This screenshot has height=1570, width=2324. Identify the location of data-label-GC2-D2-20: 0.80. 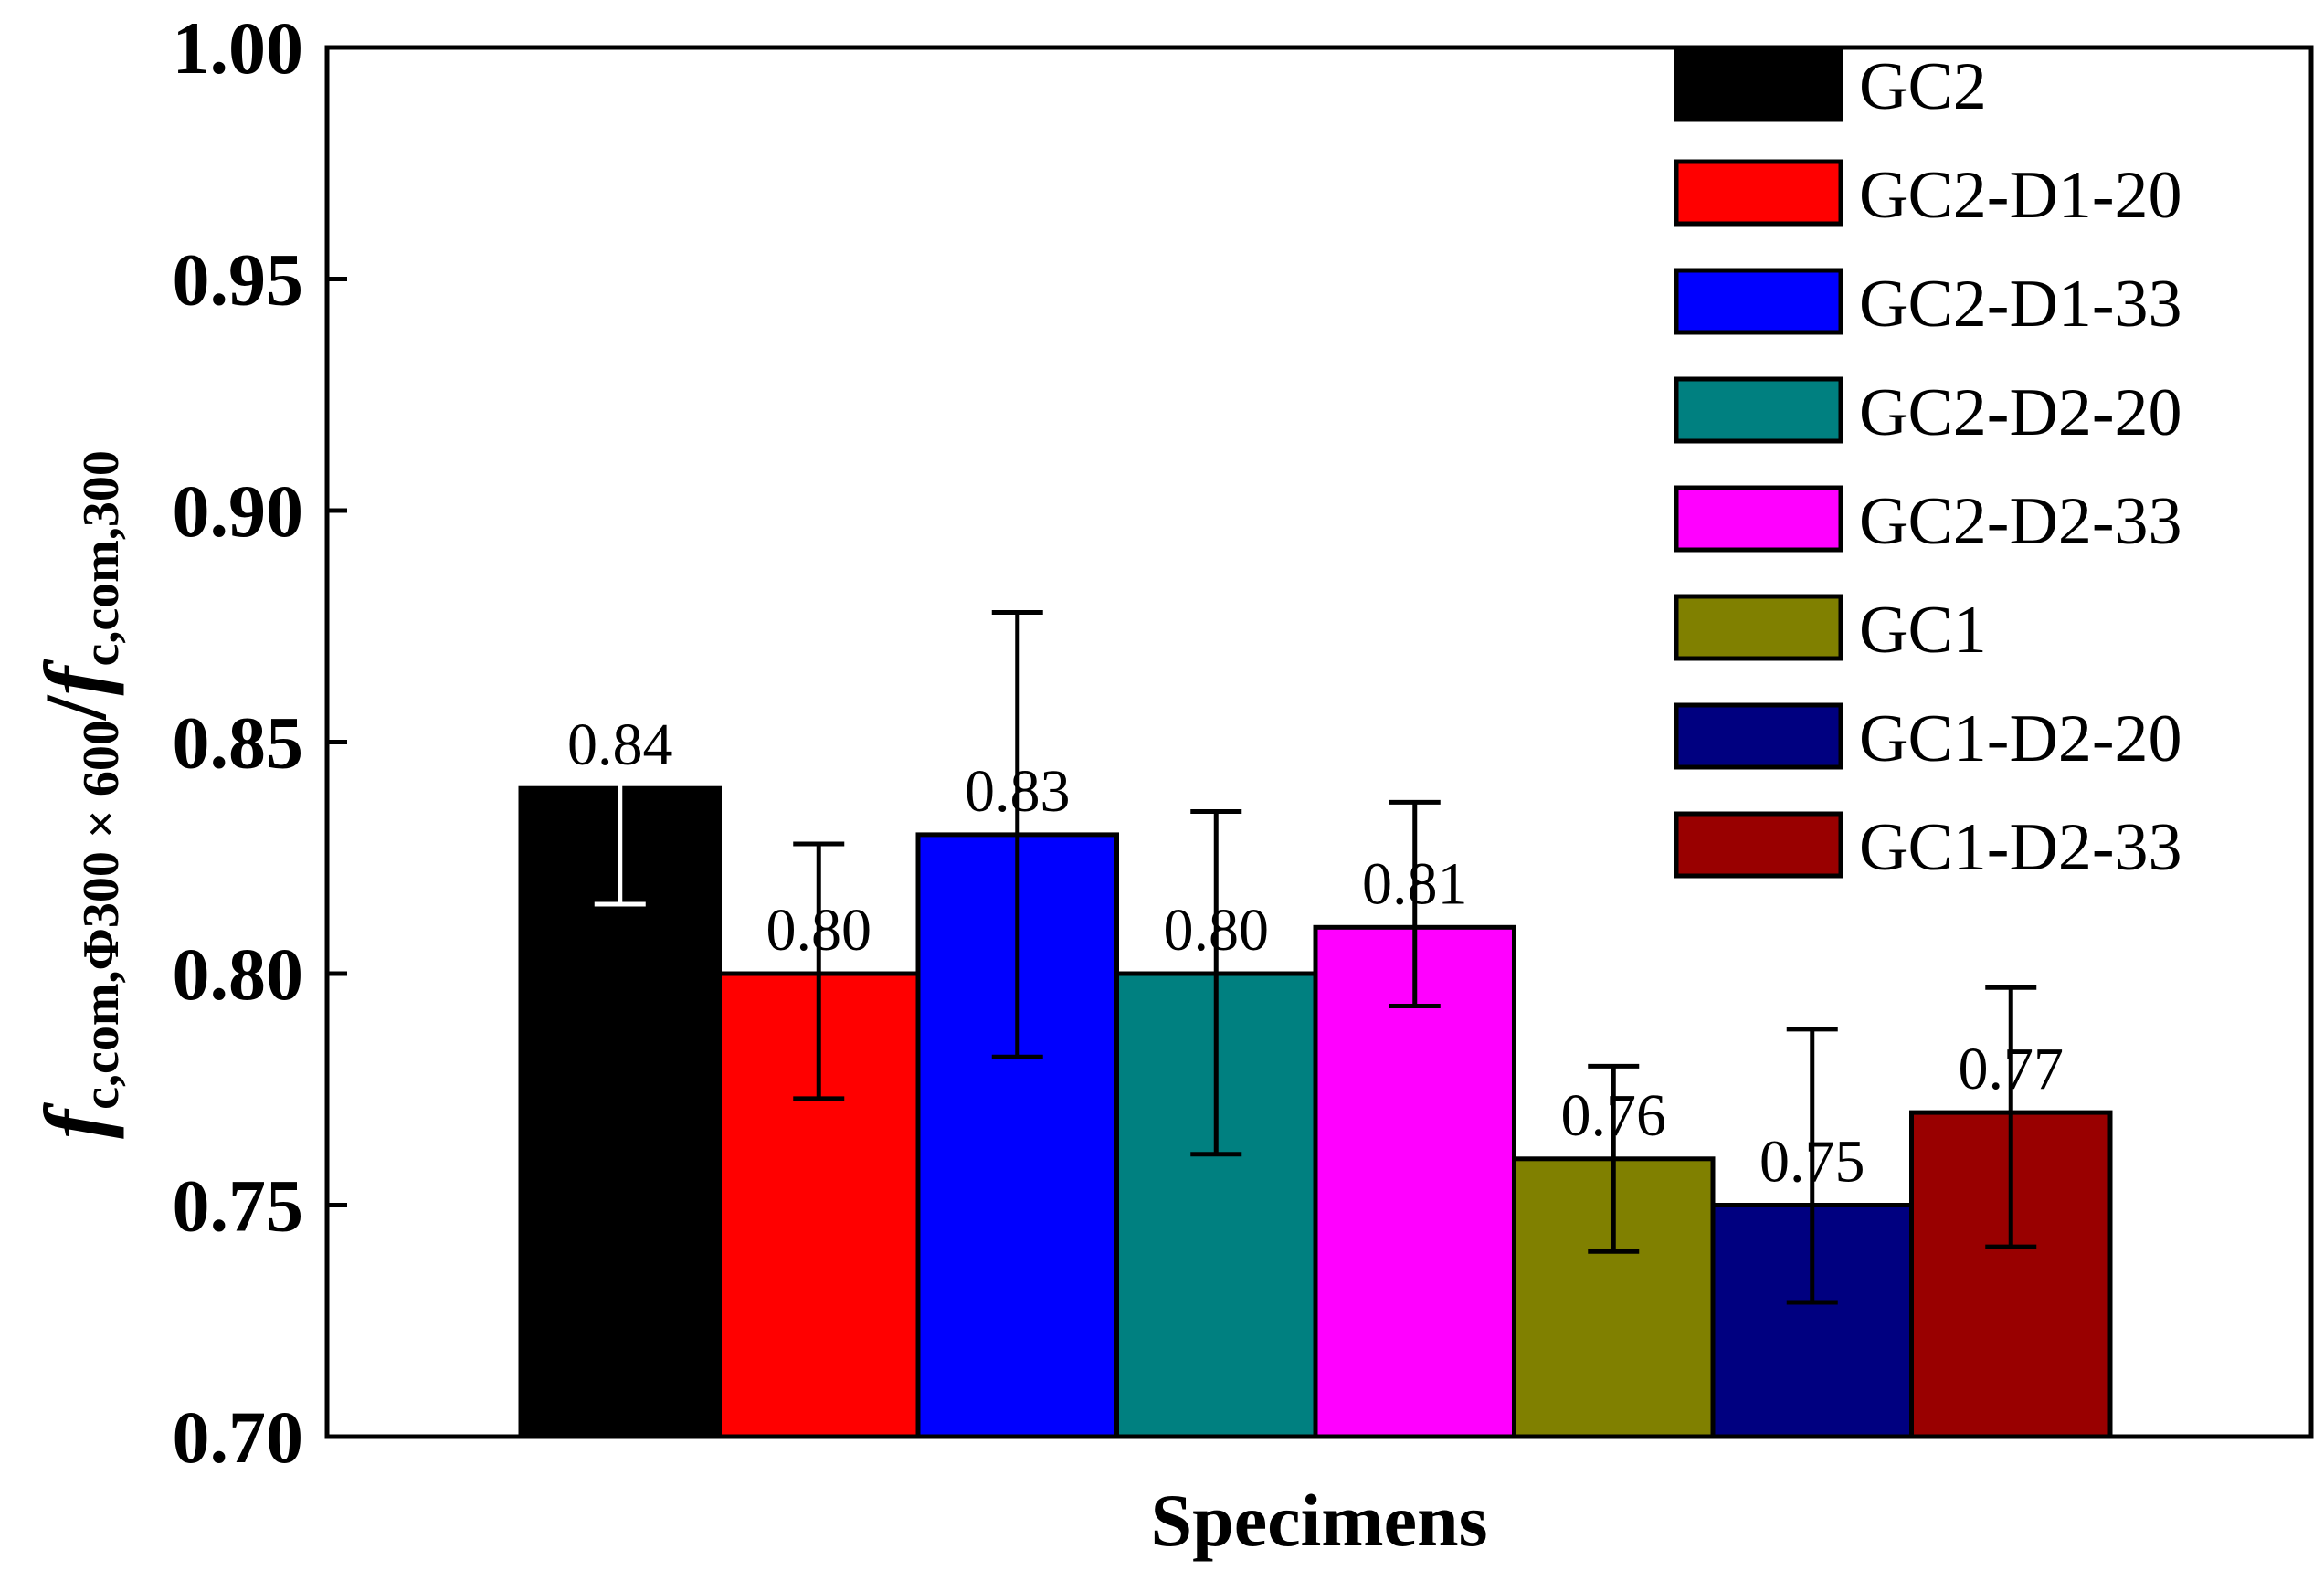
(1217, 931).